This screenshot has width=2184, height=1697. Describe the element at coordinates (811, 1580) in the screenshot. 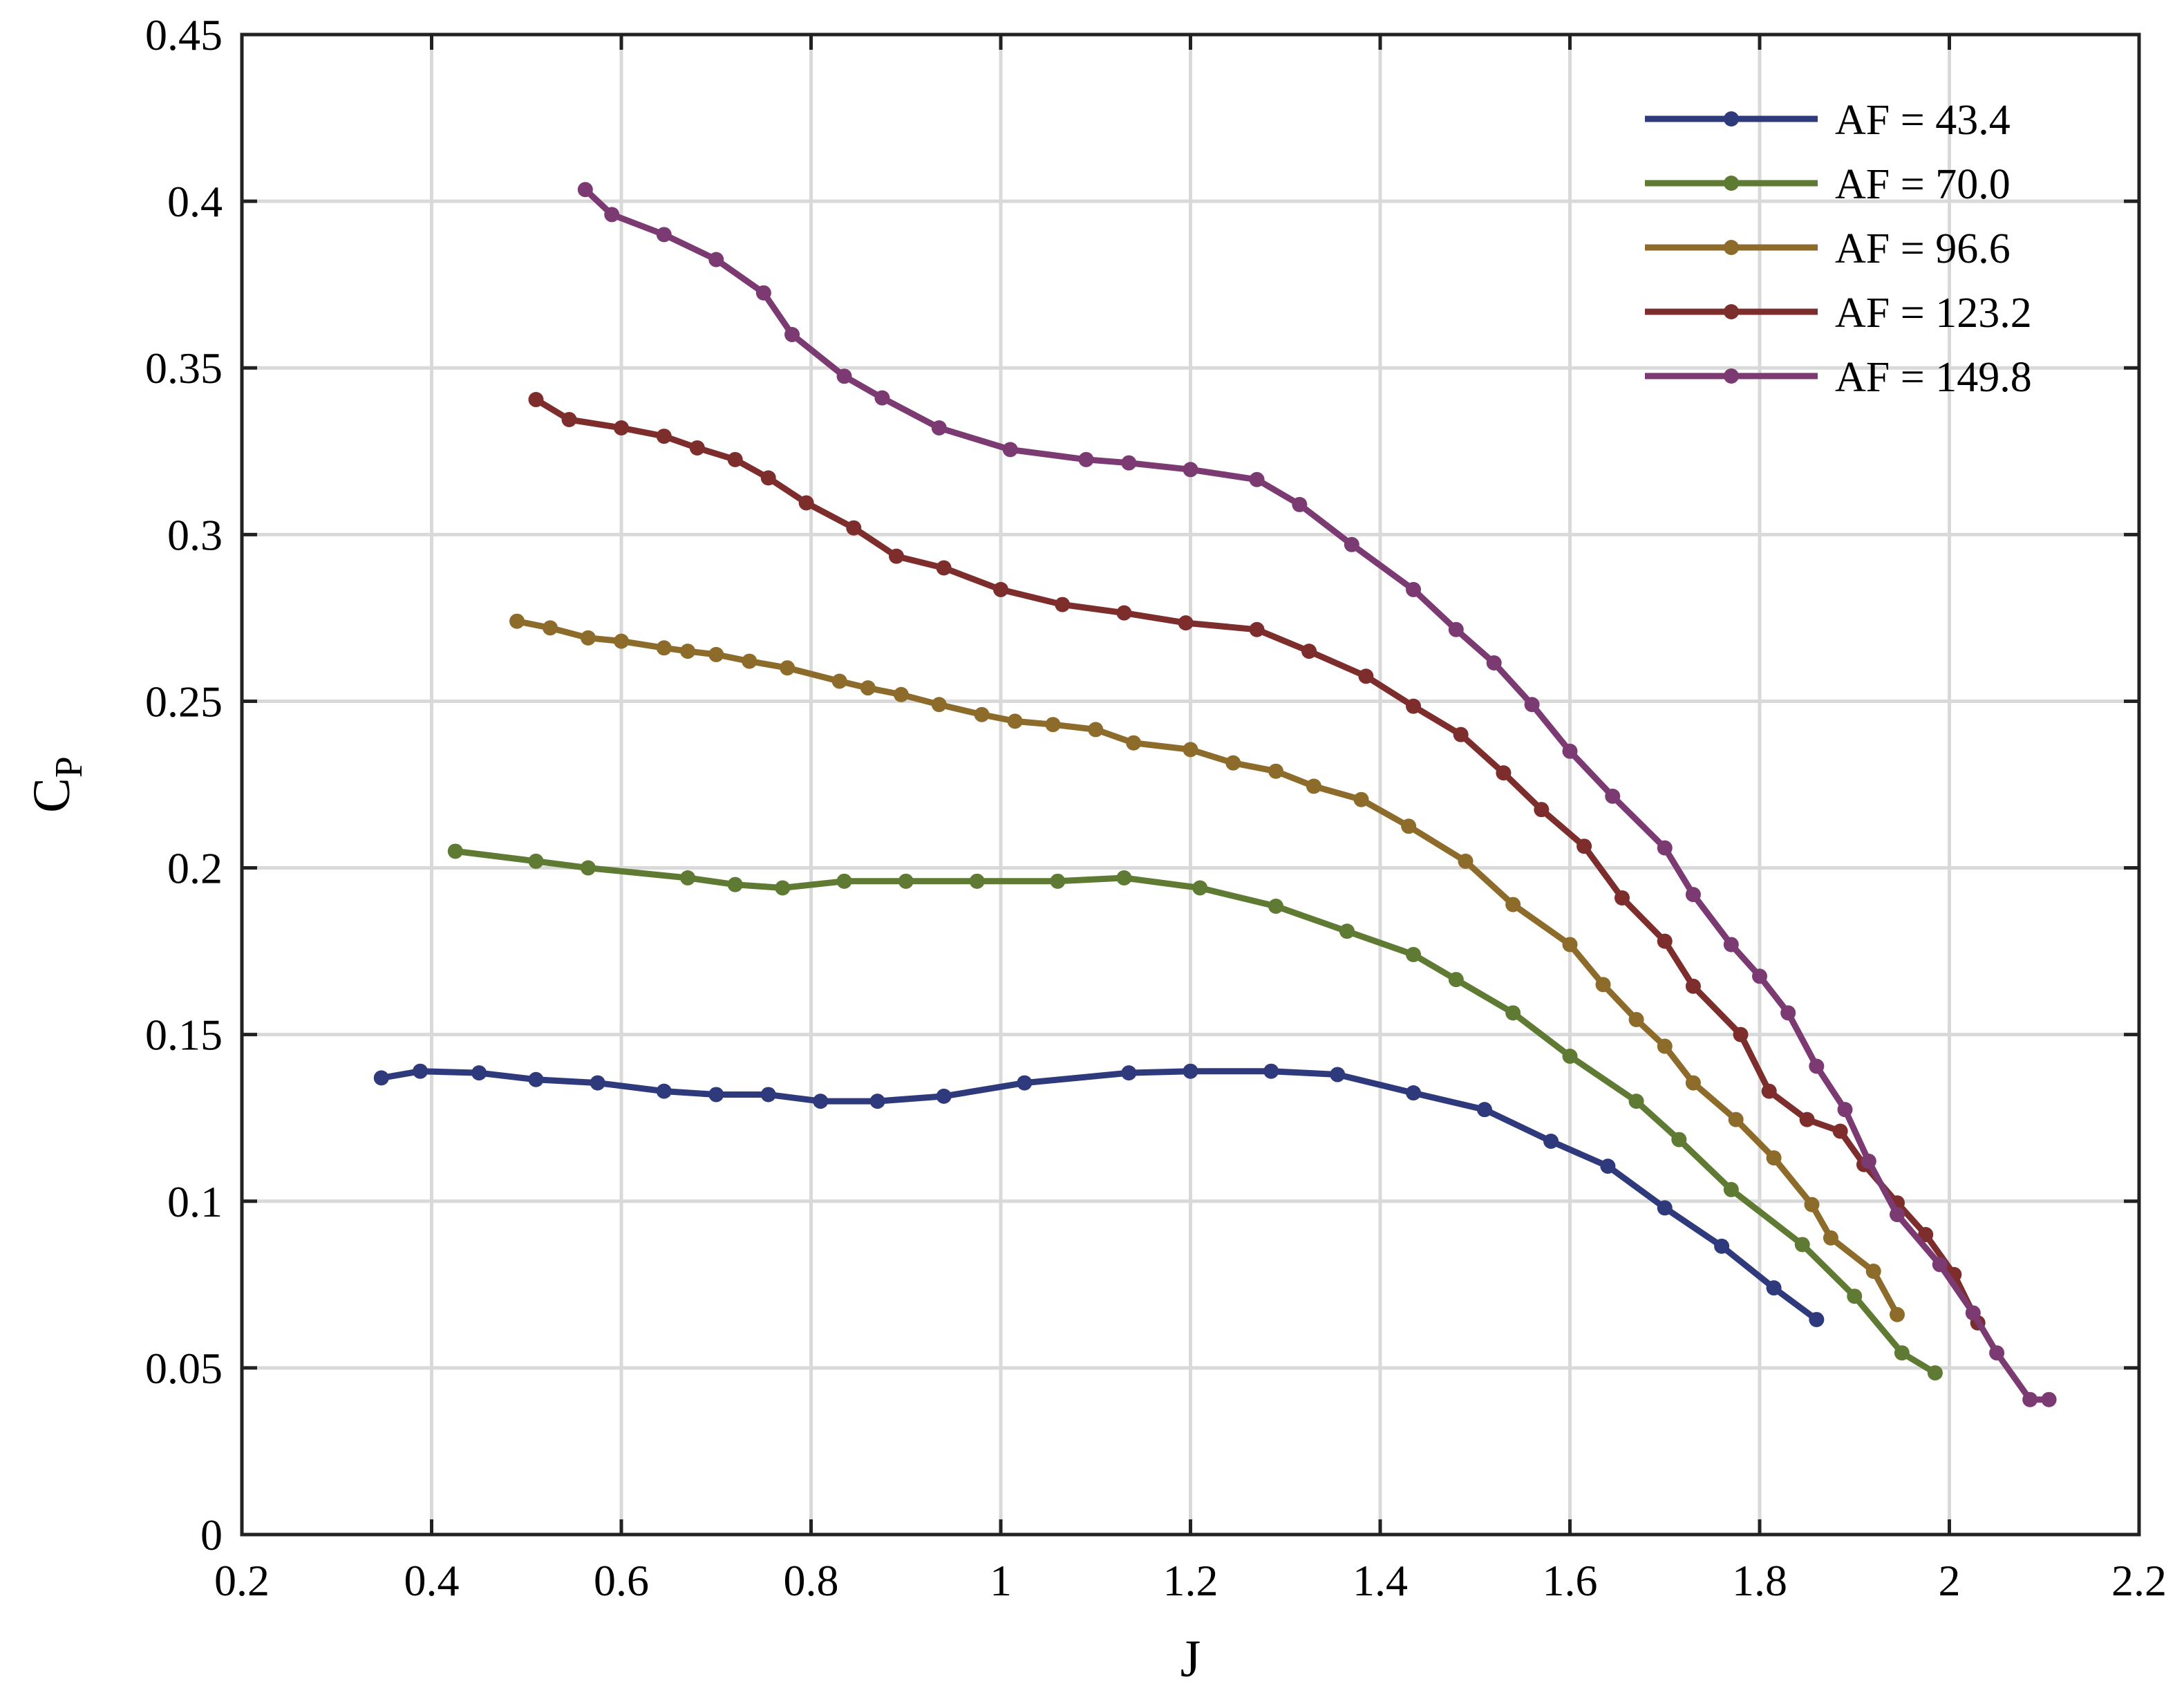

I see `x-tick-label: 0.8` at that location.